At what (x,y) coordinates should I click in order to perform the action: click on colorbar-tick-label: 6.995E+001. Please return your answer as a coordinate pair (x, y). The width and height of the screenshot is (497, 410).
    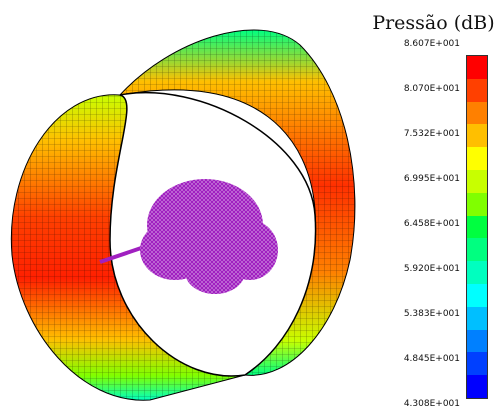
    Looking at the image, I should click on (431, 179).